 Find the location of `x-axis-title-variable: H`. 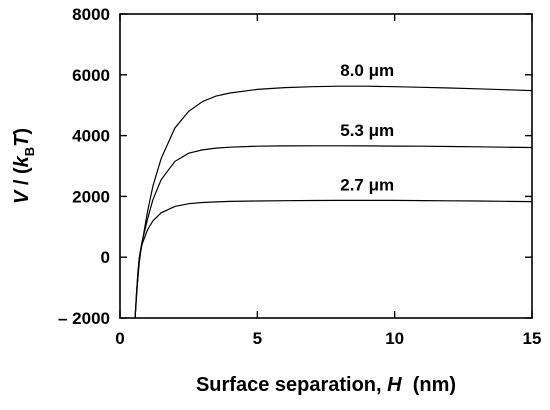

x-axis-title-variable: H is located at coordinates (394, 385).